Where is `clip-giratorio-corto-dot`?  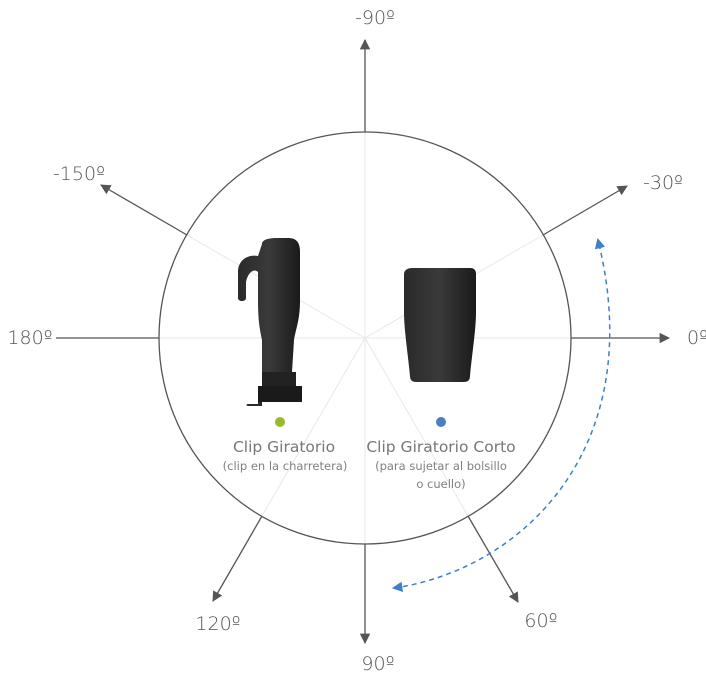 clip-giratorio-corto-dot is located at coordinates (441, 422).